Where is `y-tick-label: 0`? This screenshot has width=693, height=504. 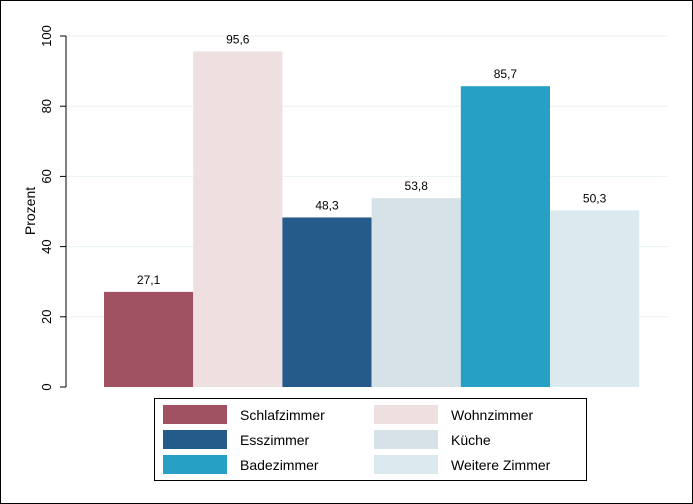
y-tick-label: 0 is located at coordinates (46, 386).